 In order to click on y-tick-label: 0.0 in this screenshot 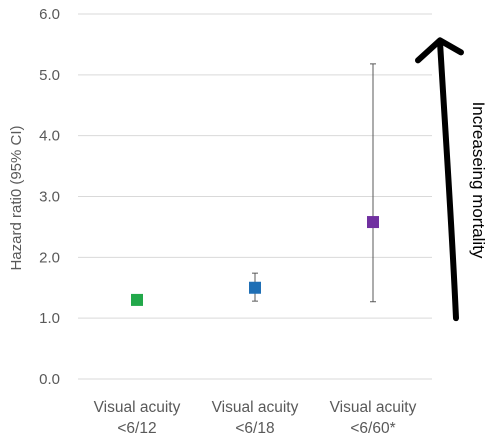, I will do `click(49, 379)`.